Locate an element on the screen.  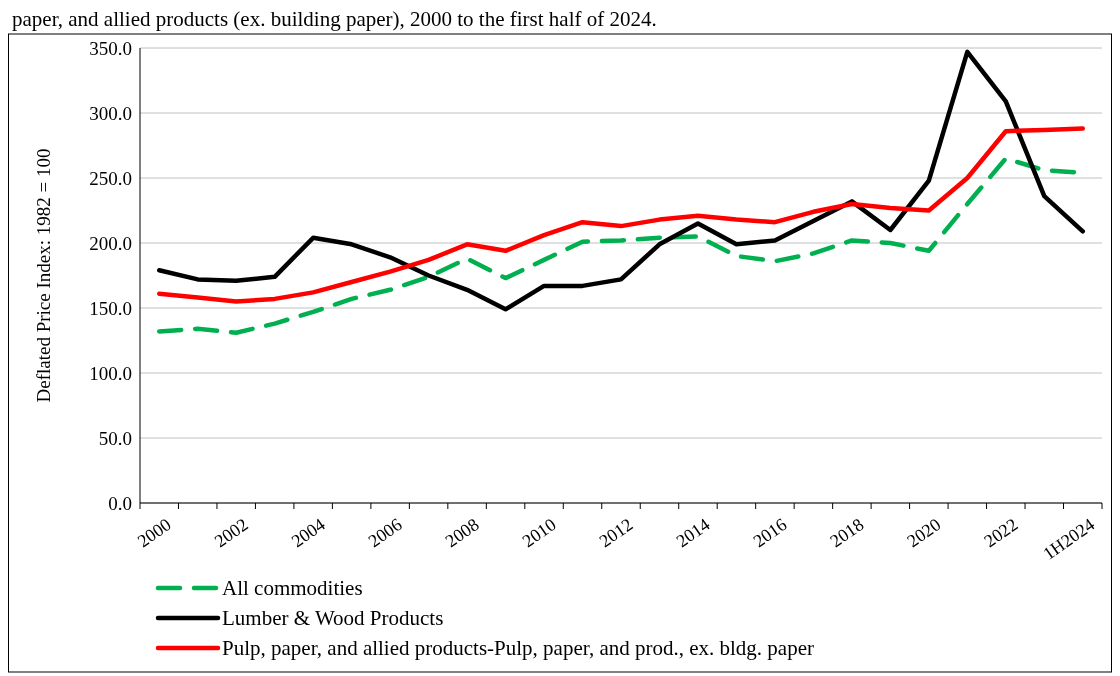
x-tick-label: 2000 is located at coordinates (154, 533).